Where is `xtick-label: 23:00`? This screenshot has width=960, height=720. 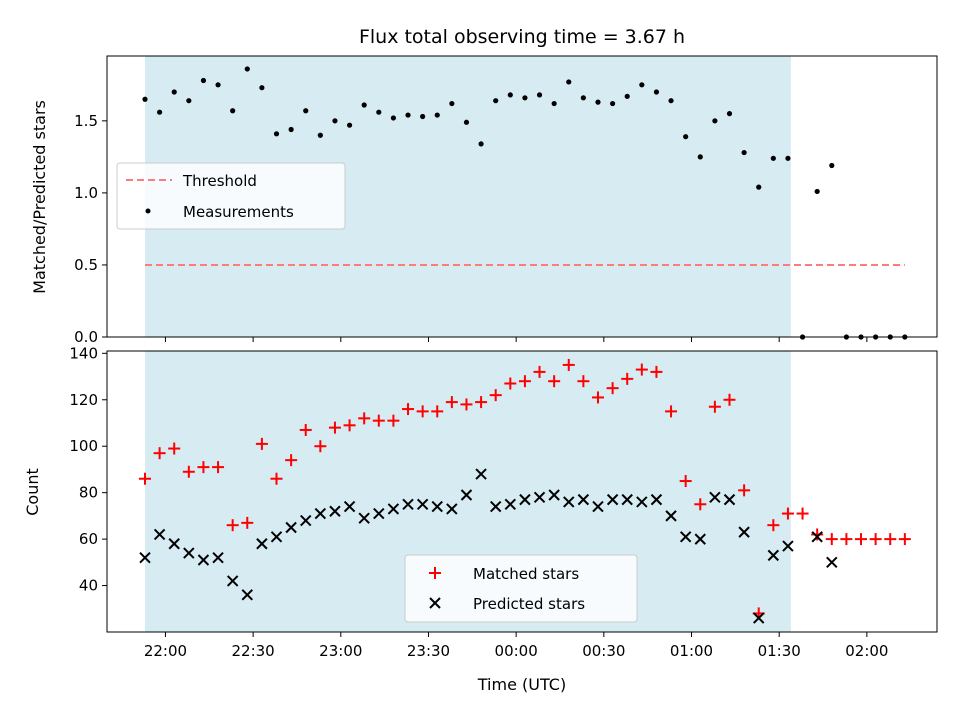
xtick-label: 23:00 is located at coordinates (340, 651).